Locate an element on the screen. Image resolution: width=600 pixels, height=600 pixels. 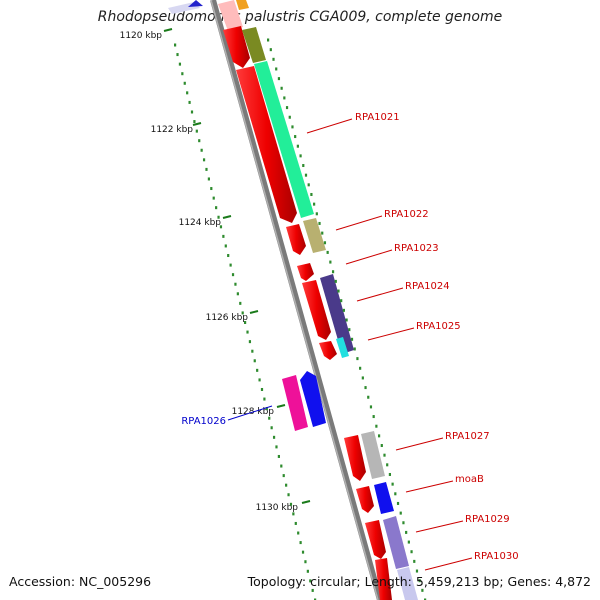
gene-label: RPA1026 is located at coordinates (203, 421).